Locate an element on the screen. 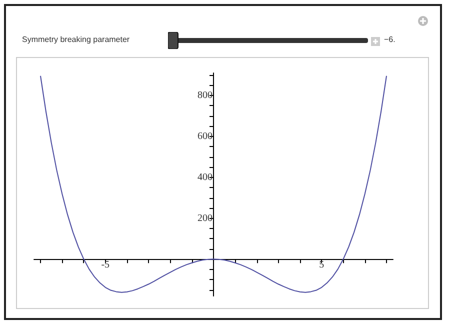 The image size is (450, 328). y-tick-label: 600 is located at coordinates (205, 136).